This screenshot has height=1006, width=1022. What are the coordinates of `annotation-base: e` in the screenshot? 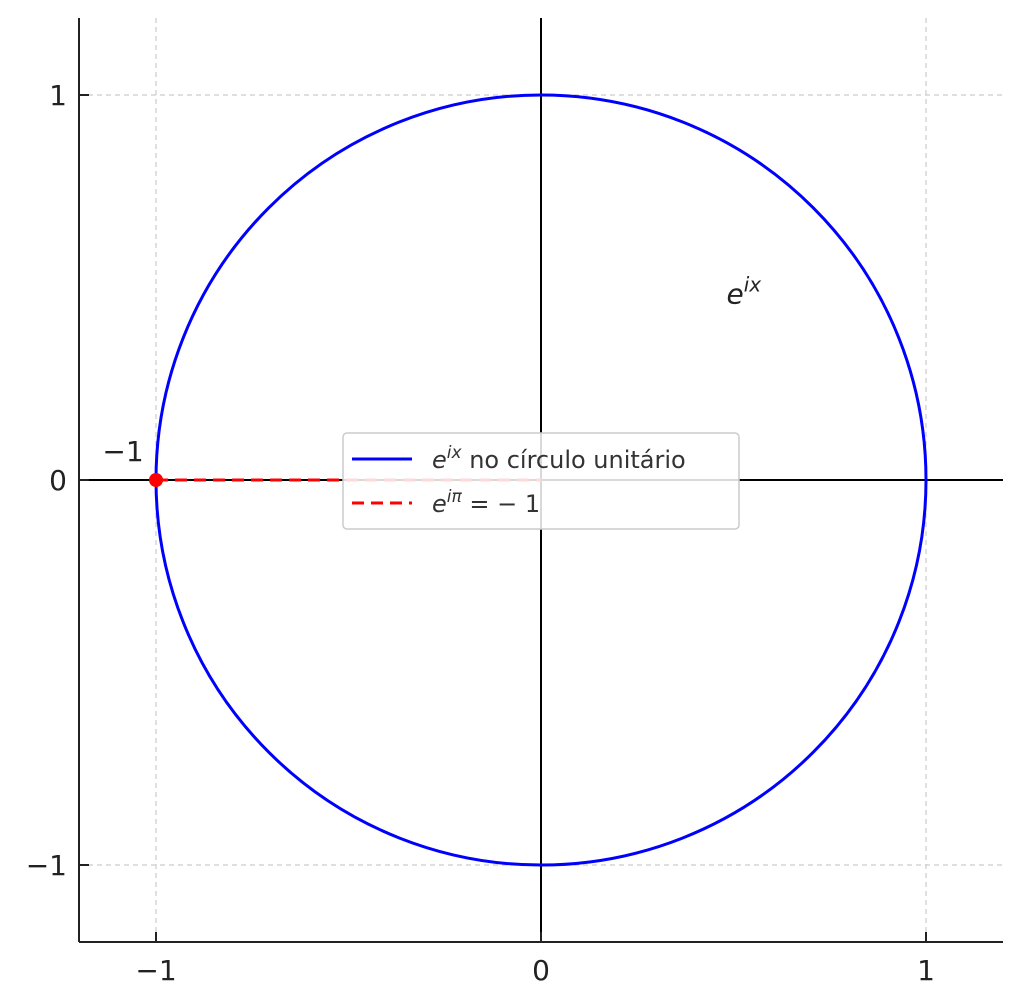 It's located at (735, 294).